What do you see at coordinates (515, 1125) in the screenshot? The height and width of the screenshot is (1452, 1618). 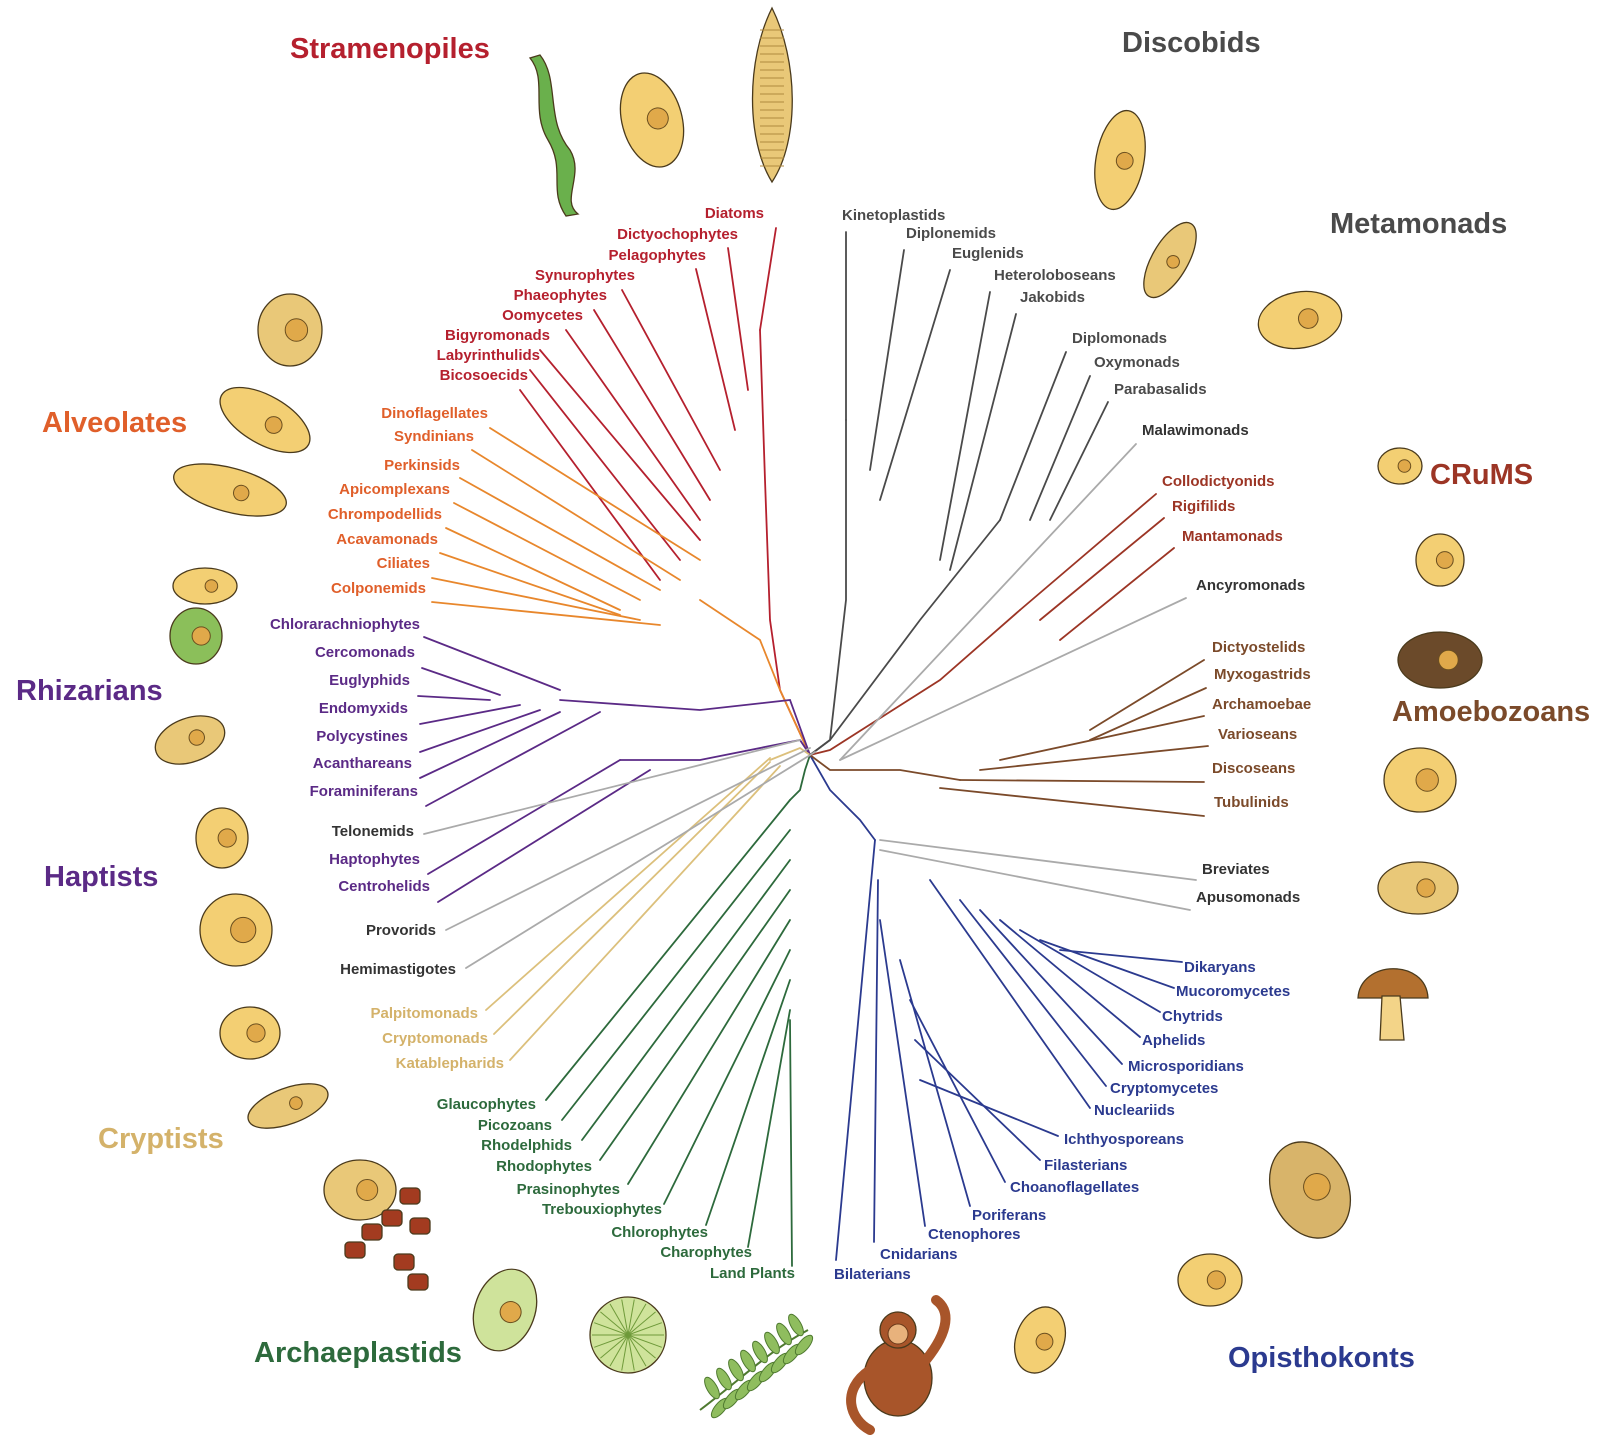 I see `taxon-picozoans: Picozoans` at bounding box center [515, 1125].